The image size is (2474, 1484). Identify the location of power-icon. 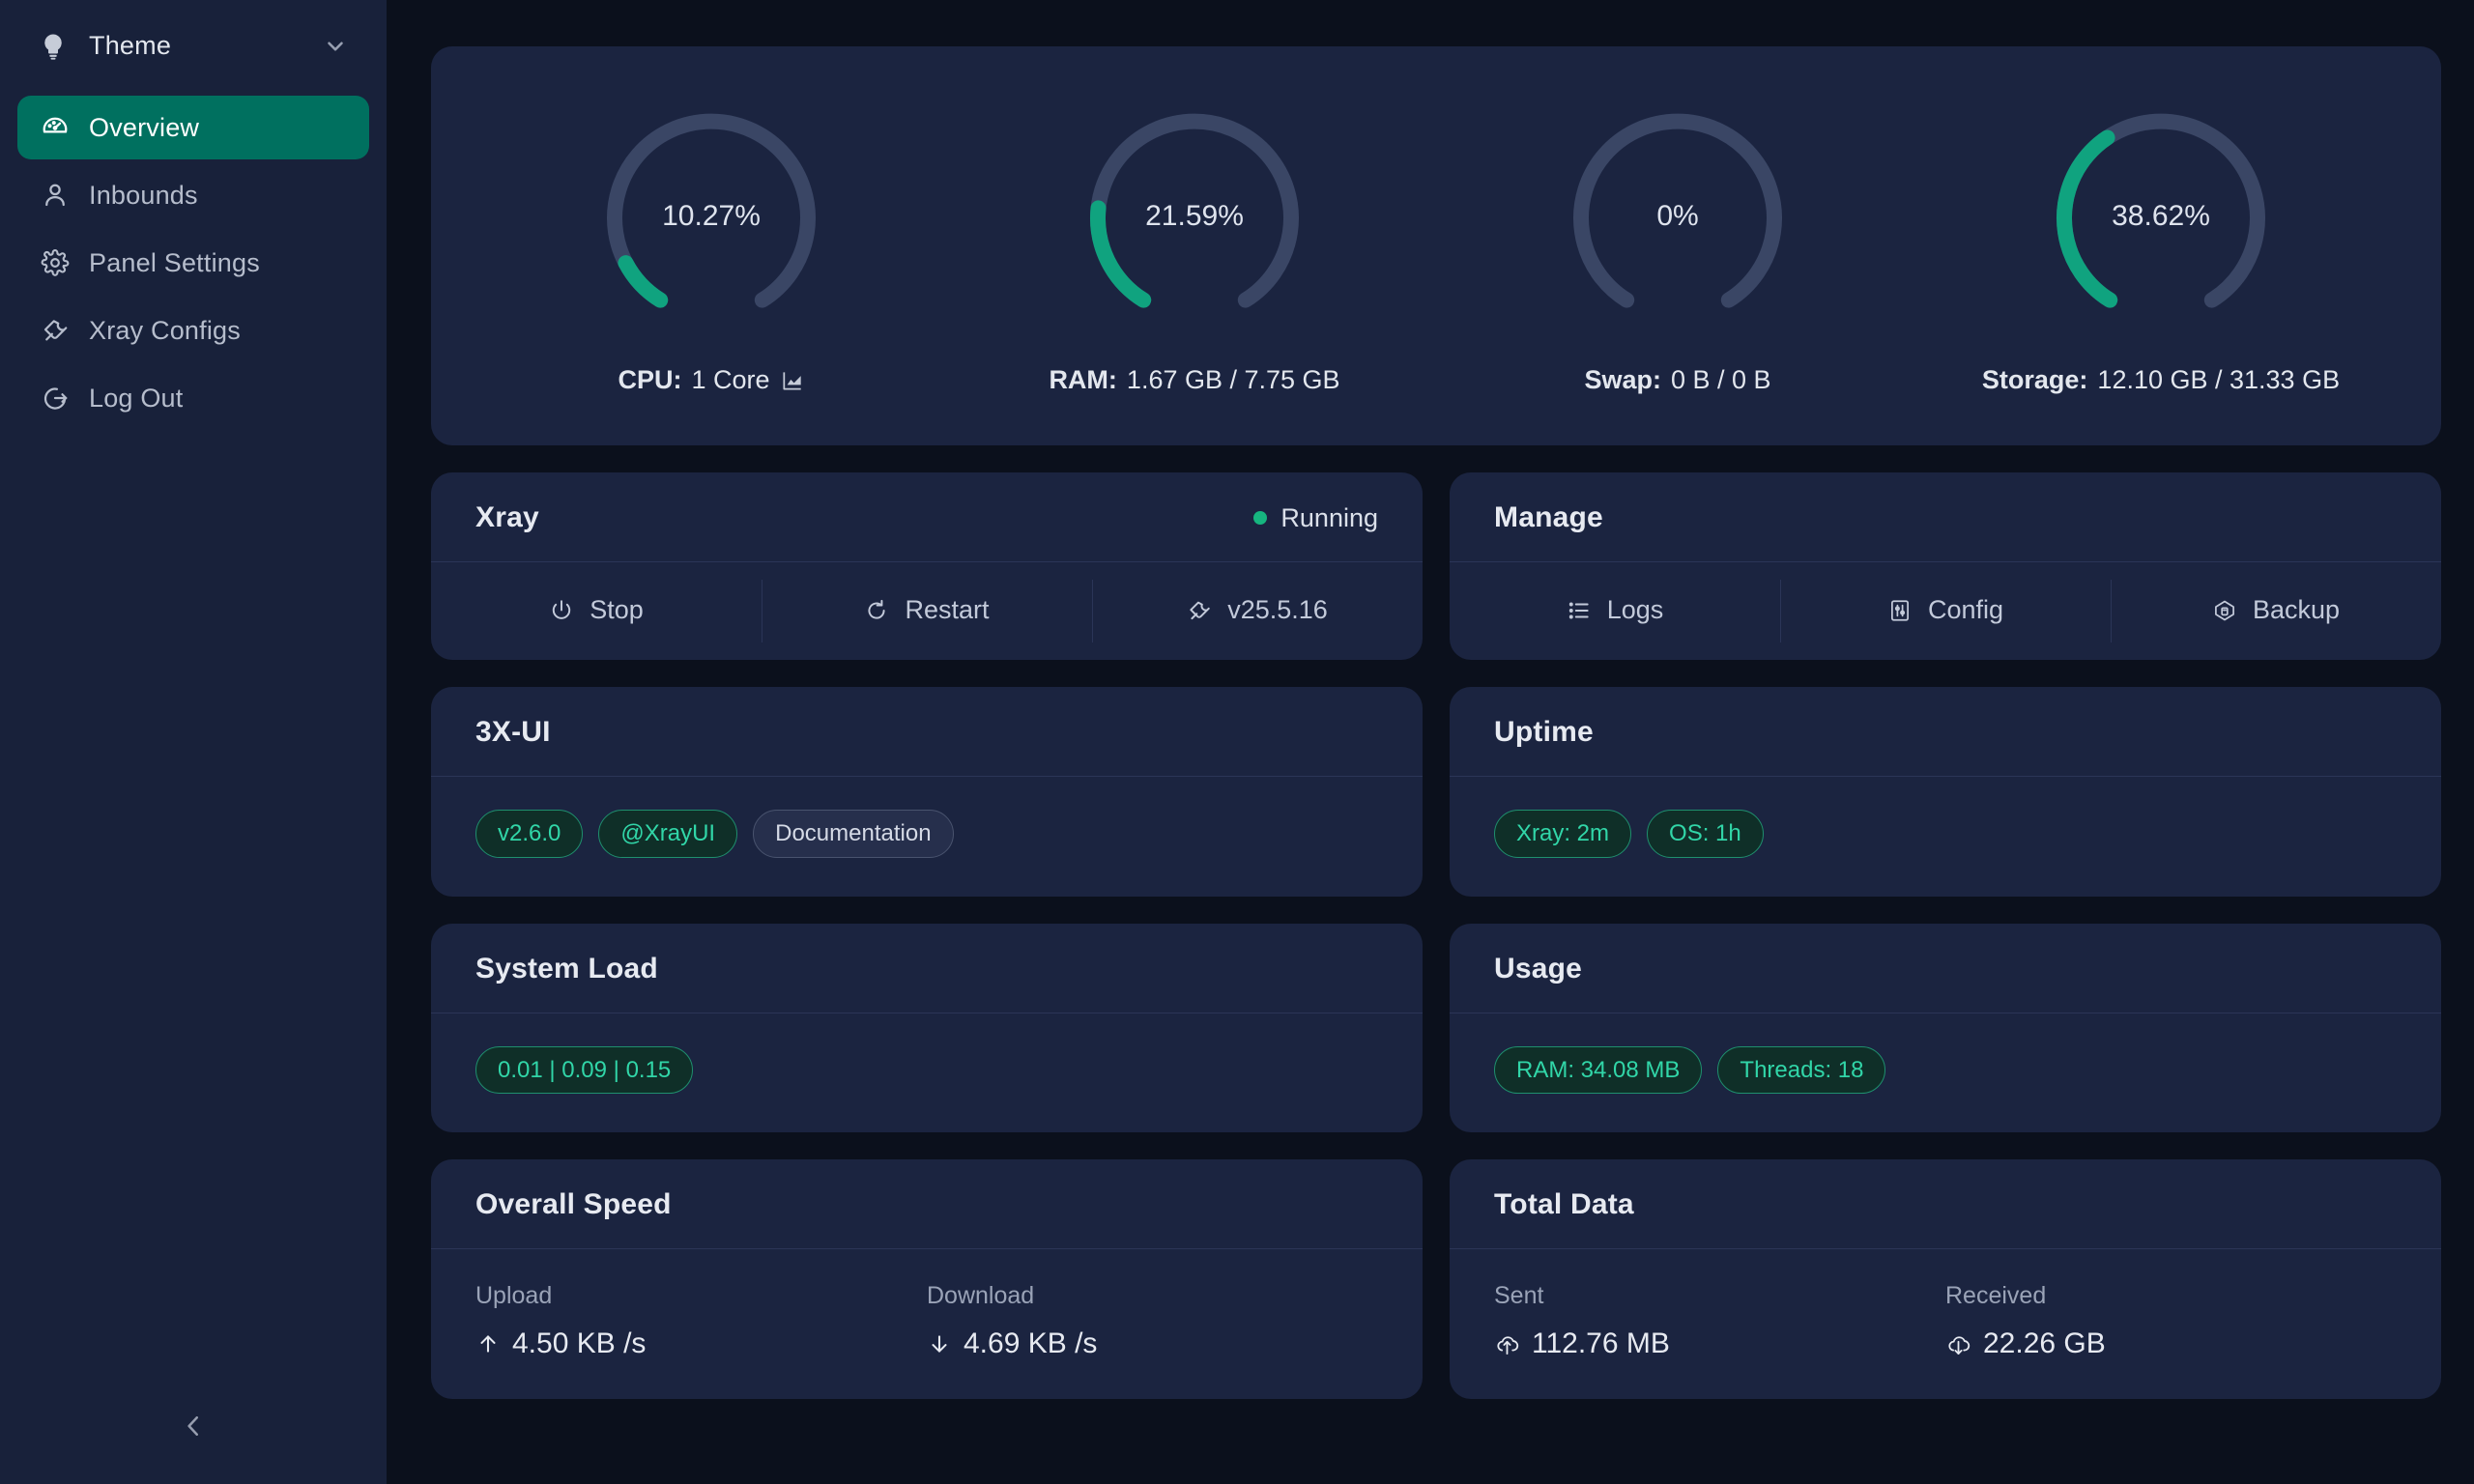
(562, 610).